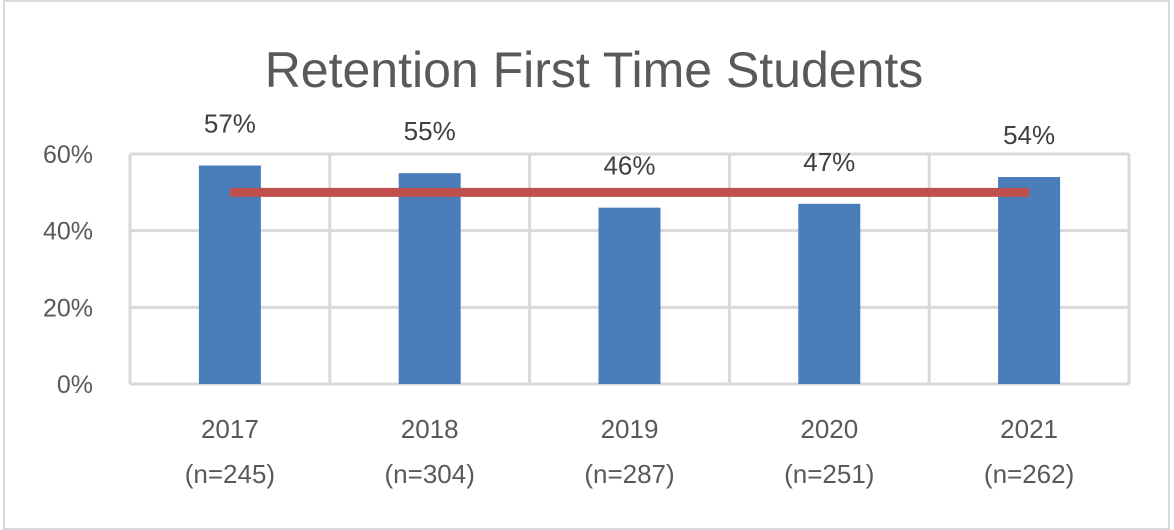  I want to click on data-label: 47%, so click(829, 162).